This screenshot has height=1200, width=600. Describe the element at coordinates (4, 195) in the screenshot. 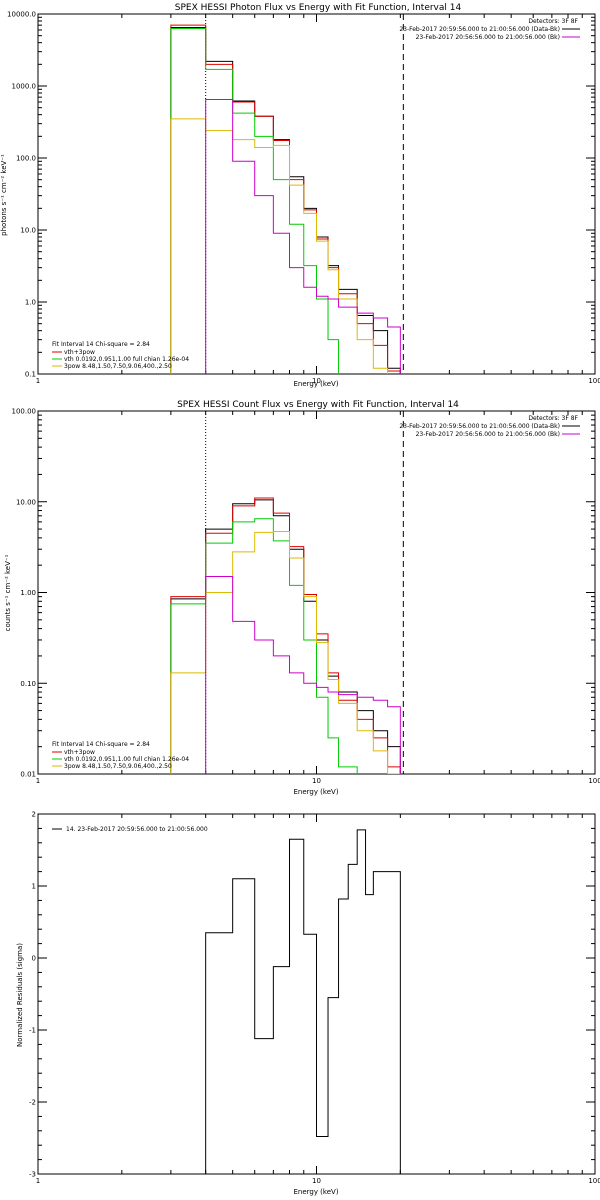

I see `photon-y-axis-label: photons s⁻¹ cm⁻² keV⁻¹` at that location.